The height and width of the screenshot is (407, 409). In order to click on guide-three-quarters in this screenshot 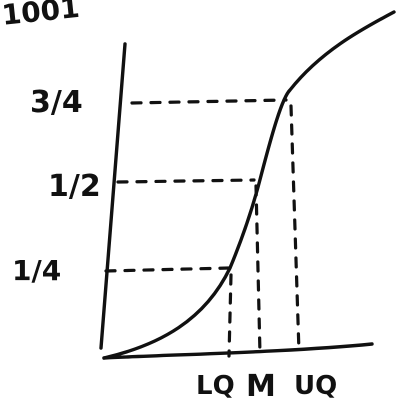, I will do `click(209, 101)`.